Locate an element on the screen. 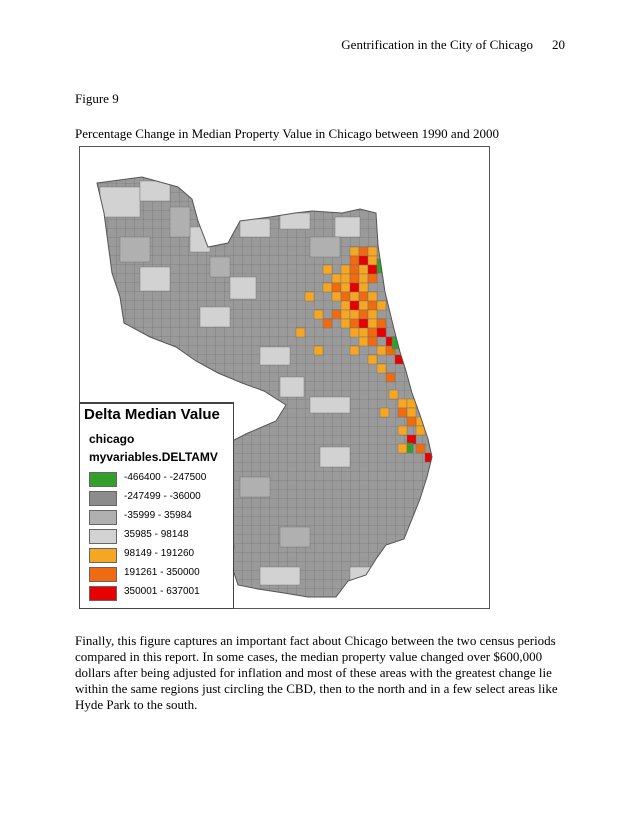  body-line: Hyde Park to the south. is located at coordinates (136, 704).